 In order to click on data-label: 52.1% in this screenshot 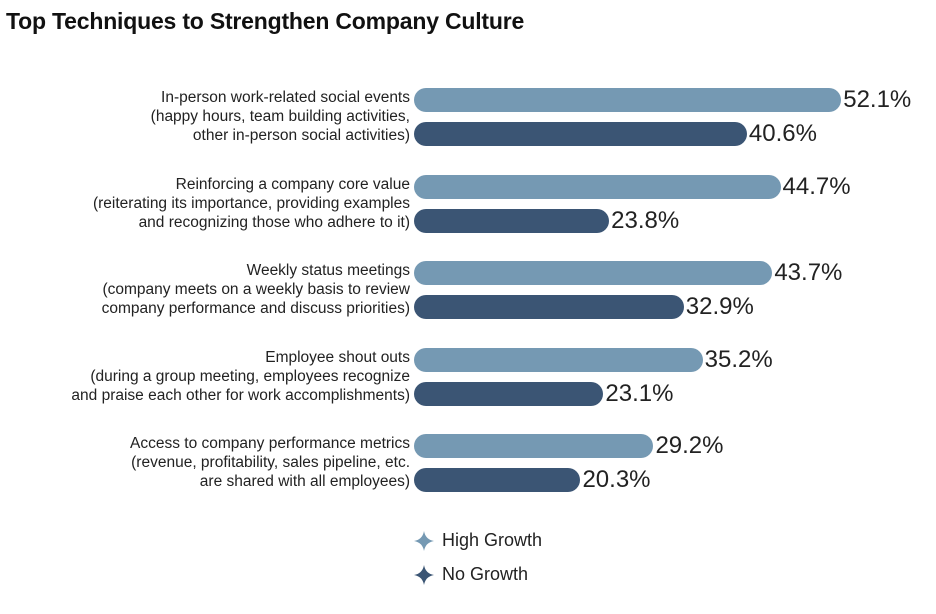, I will do `click(877, 99)`.